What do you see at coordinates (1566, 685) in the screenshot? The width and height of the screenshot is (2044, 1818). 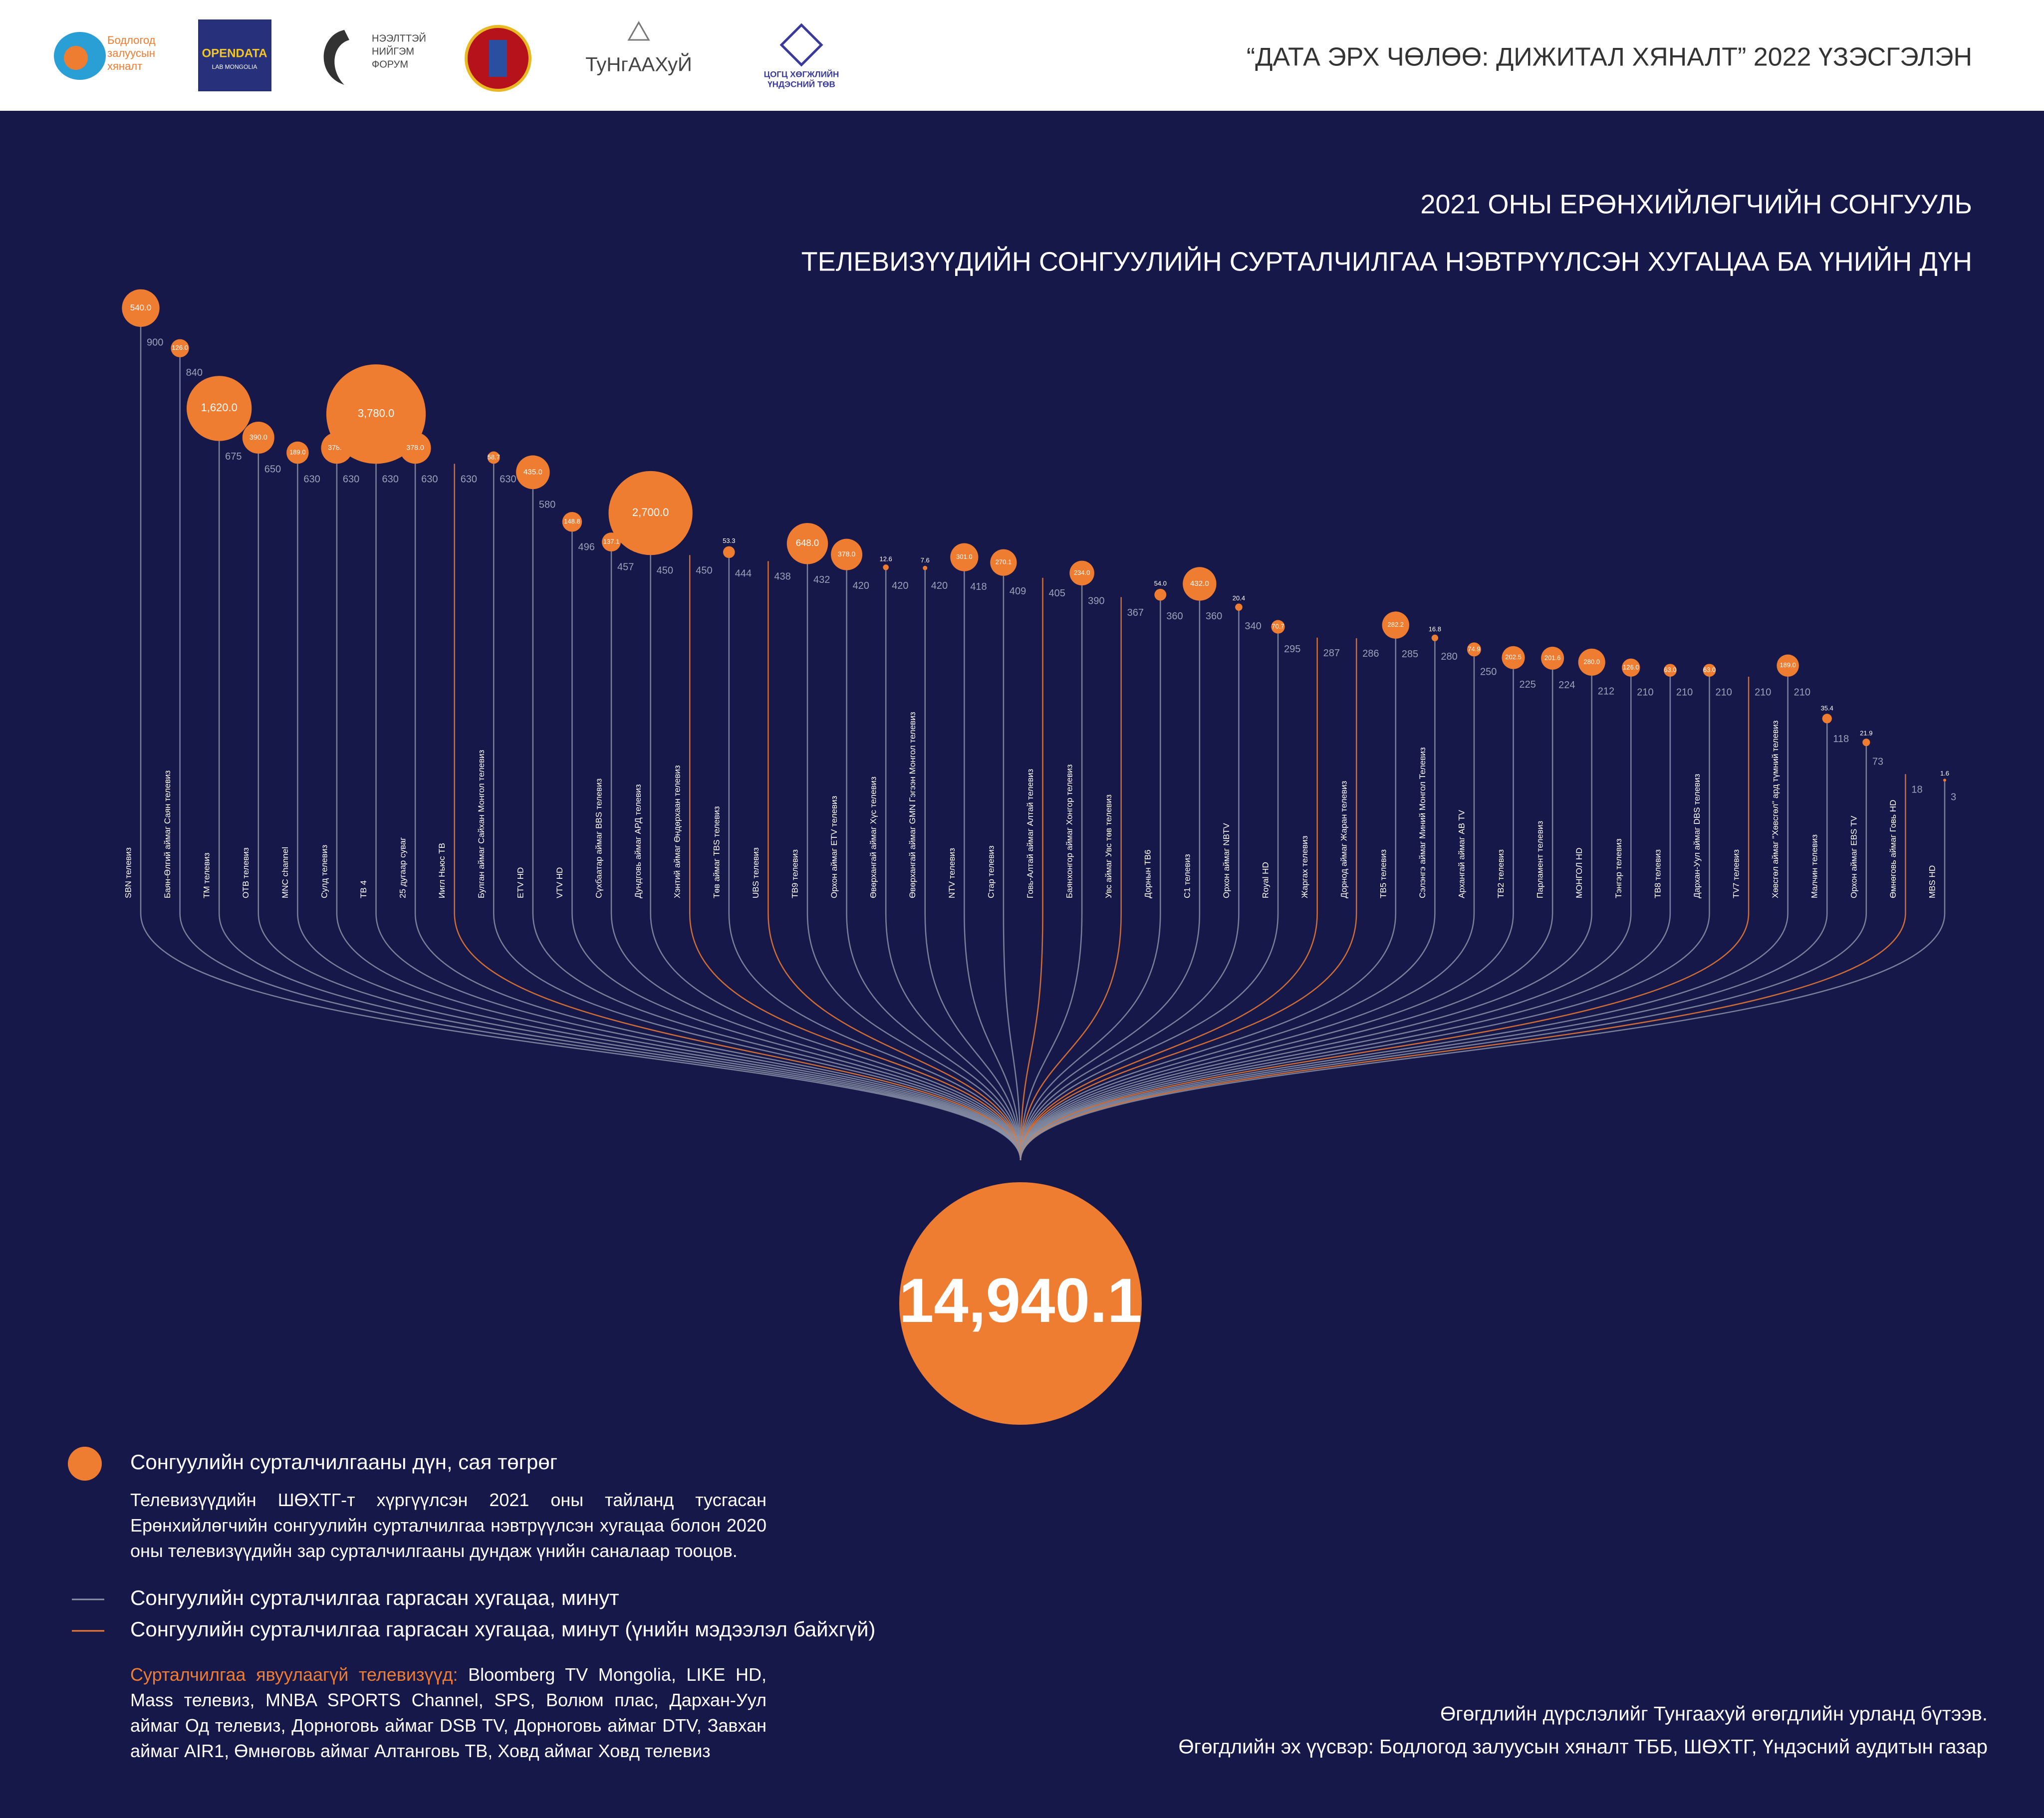 I see `minute-label: 224` at bounding box center [1566, 685].